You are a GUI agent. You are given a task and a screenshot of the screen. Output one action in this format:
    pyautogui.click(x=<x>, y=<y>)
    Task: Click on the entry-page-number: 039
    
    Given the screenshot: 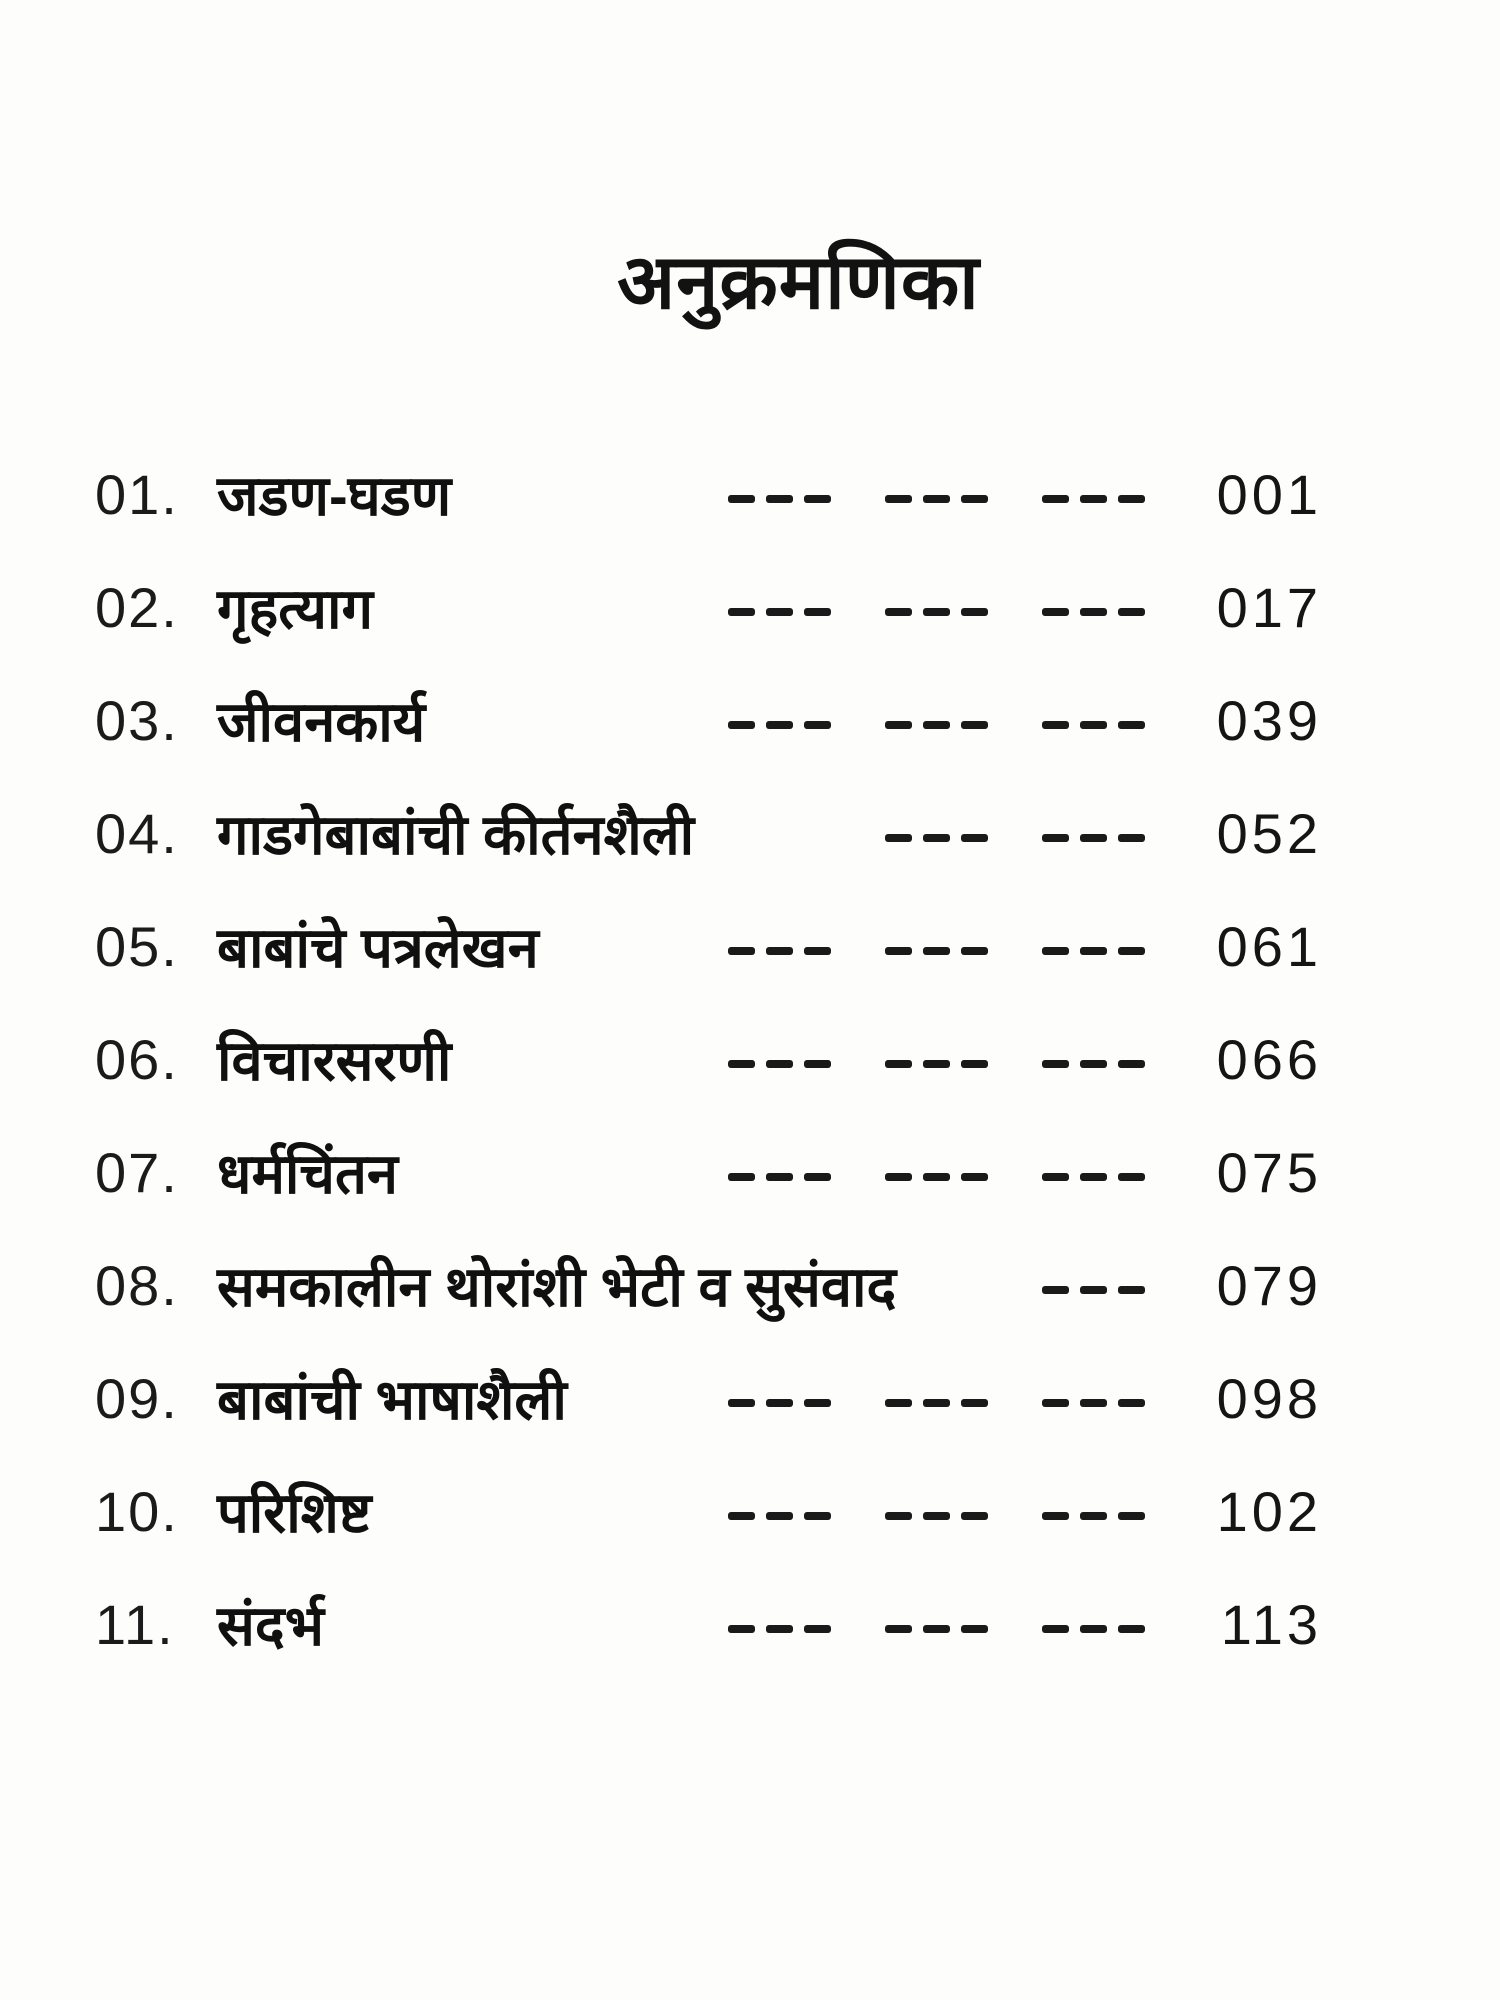 What is the action you would take?
    pyautogui.click(x=1269, y=720)
    